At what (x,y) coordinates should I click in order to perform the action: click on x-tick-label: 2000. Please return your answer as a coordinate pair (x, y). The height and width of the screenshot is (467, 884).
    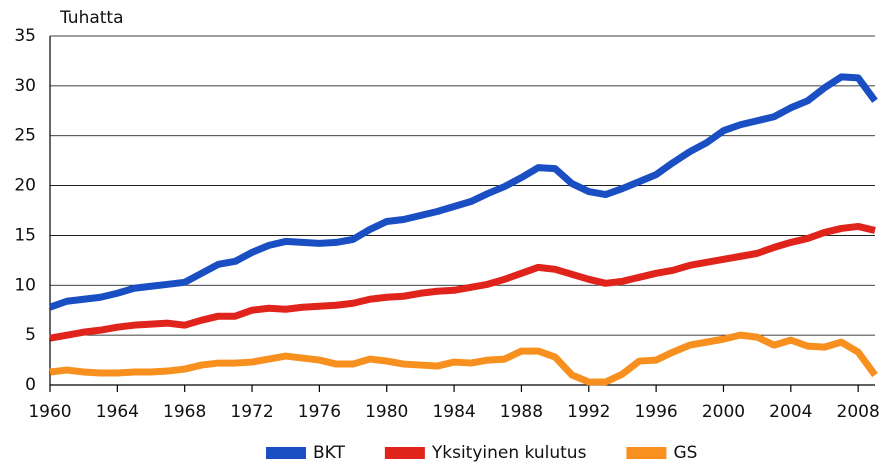
    Looking at the image, I should click on (723, 412).